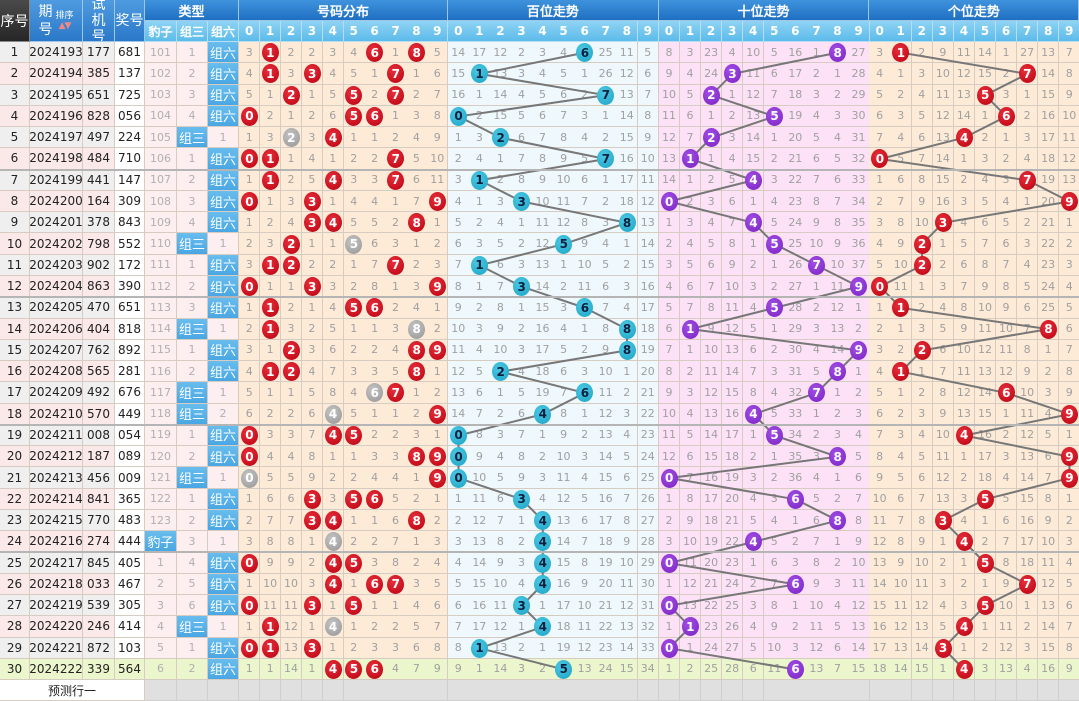 This screenshot has height=701, width=1079. What do you see at coordinates (161, 74) in the screenshot?
I see `type-miss-count: 102` at bounding box center [161, 74].